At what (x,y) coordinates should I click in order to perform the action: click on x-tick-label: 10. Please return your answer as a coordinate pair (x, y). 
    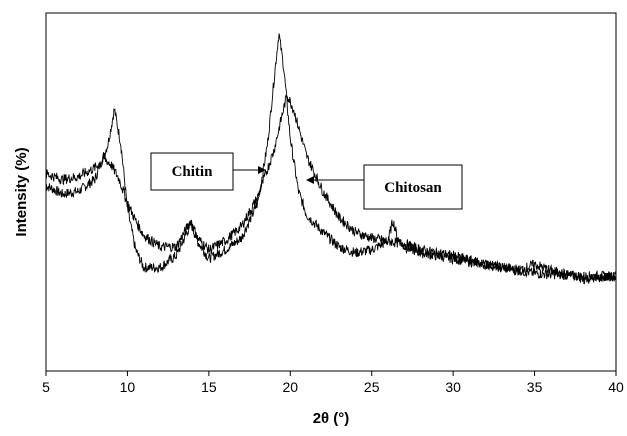
    Looking at the image, I should click on (128, 387).